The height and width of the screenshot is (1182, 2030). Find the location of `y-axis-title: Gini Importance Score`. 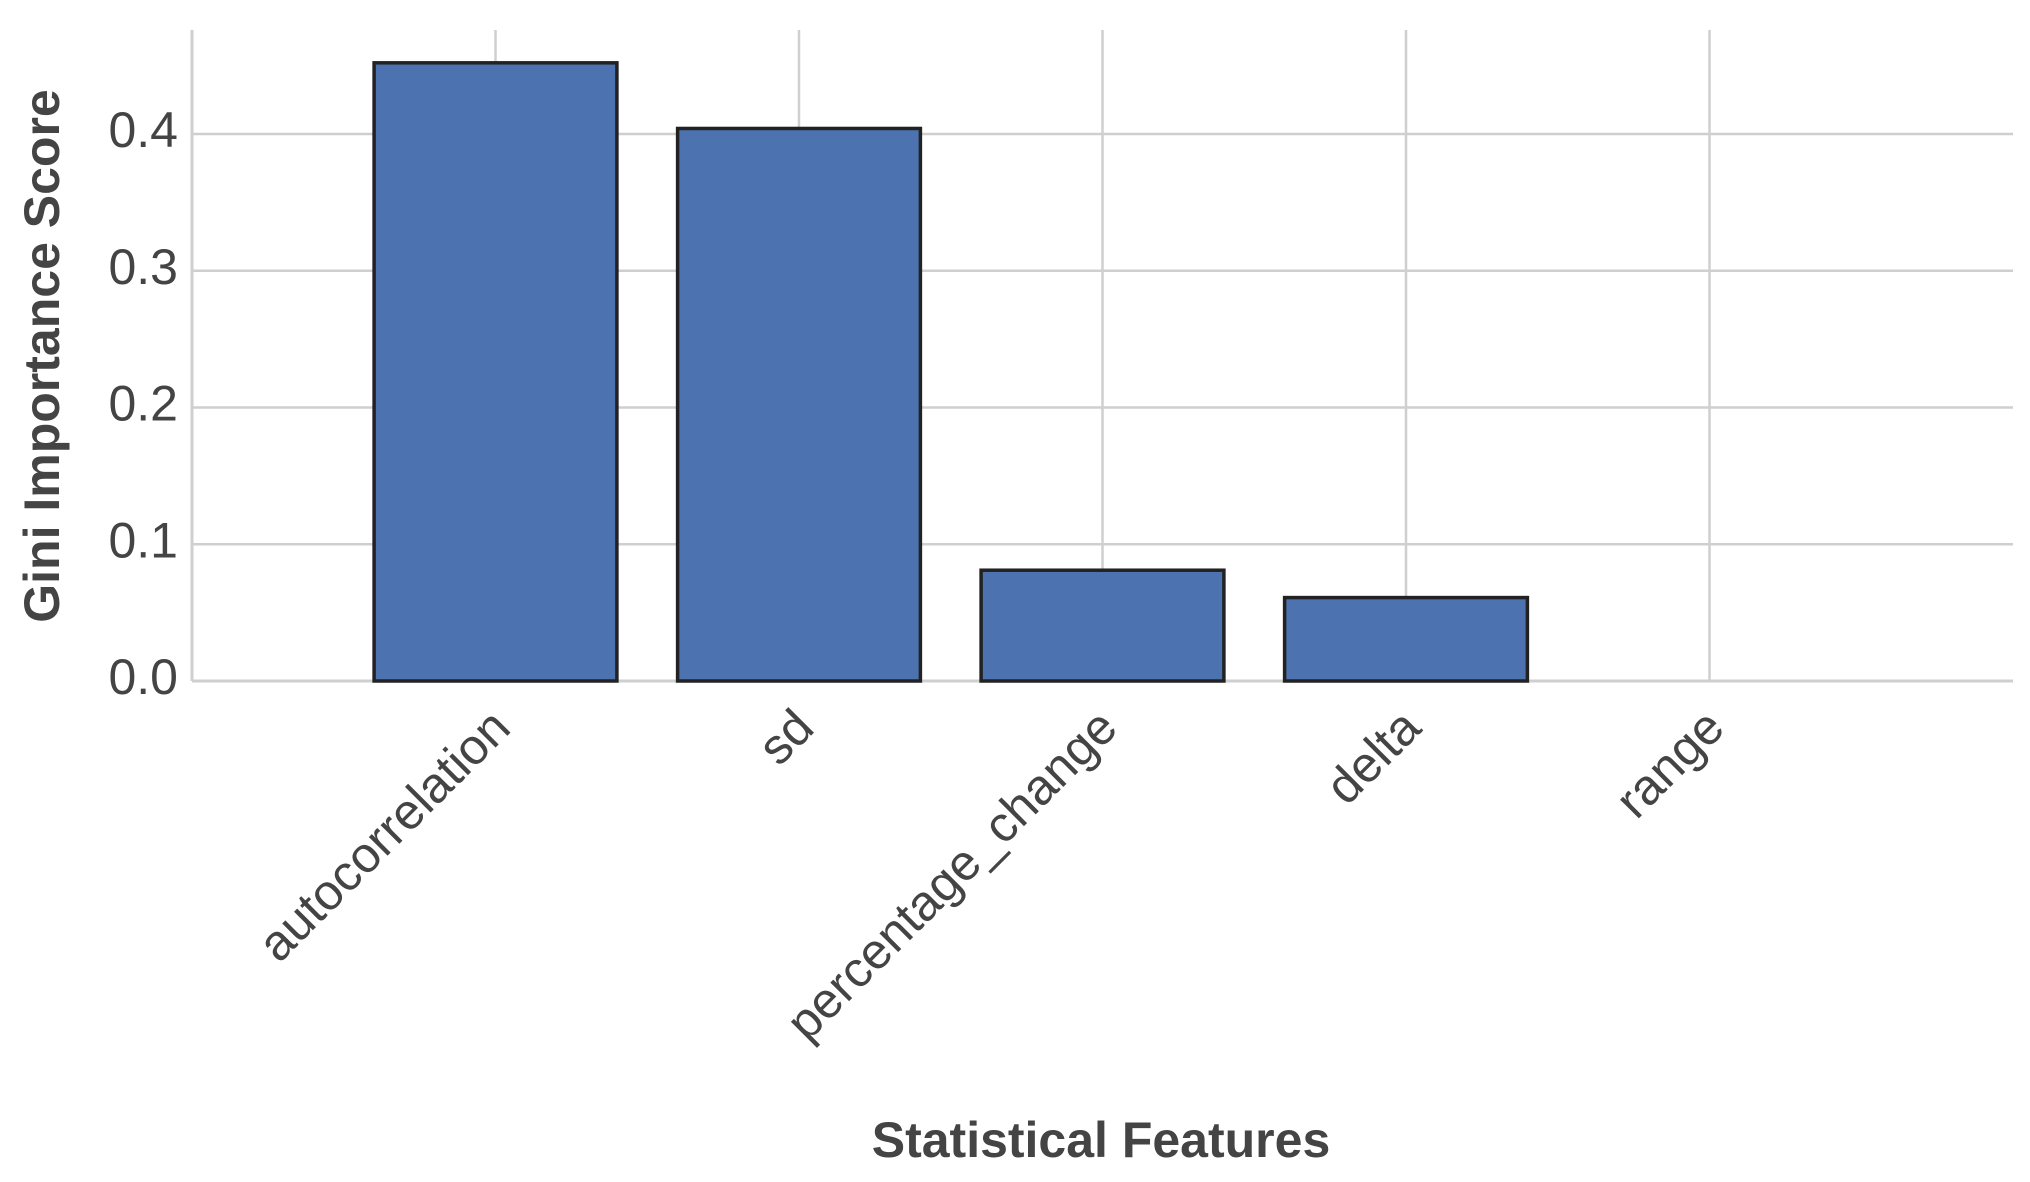

y-axis-title: Gini Importance Score is located at coordinates (42, 355).